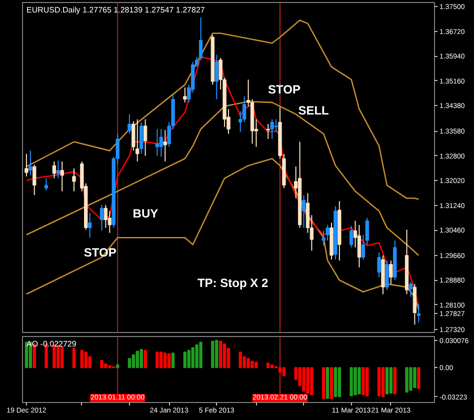 The height and width of the screenshot is (420, 474). I want to click on annotation: TP: Stop X 2, so click(232, 283).